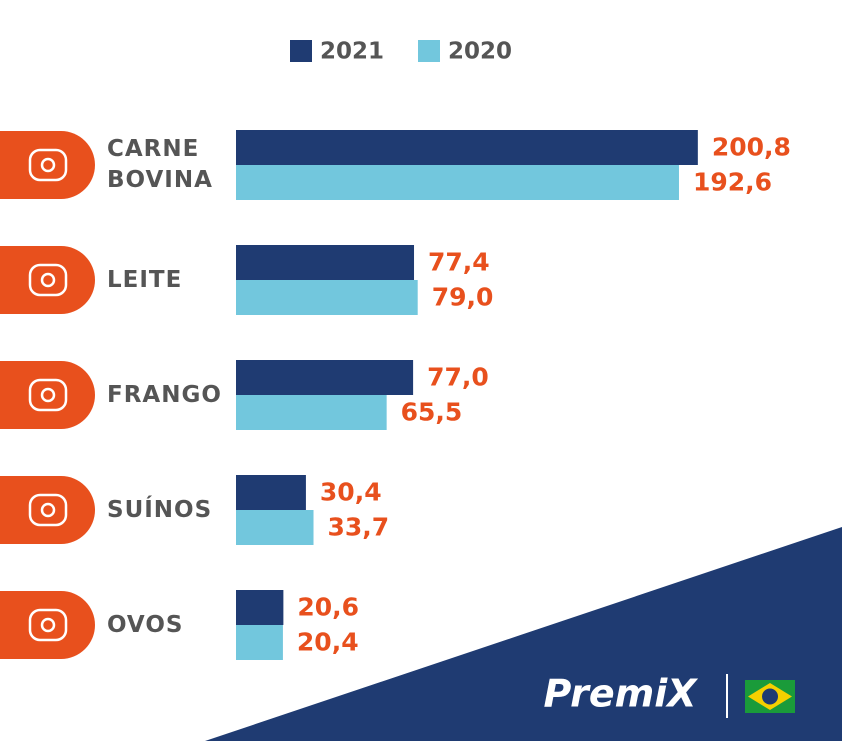 This screenshot has width=842, height=741. What do you see at coordinates (328, 607) in the screenshot?
I see `value-label: 20,6` at bounding box center [328, 607].